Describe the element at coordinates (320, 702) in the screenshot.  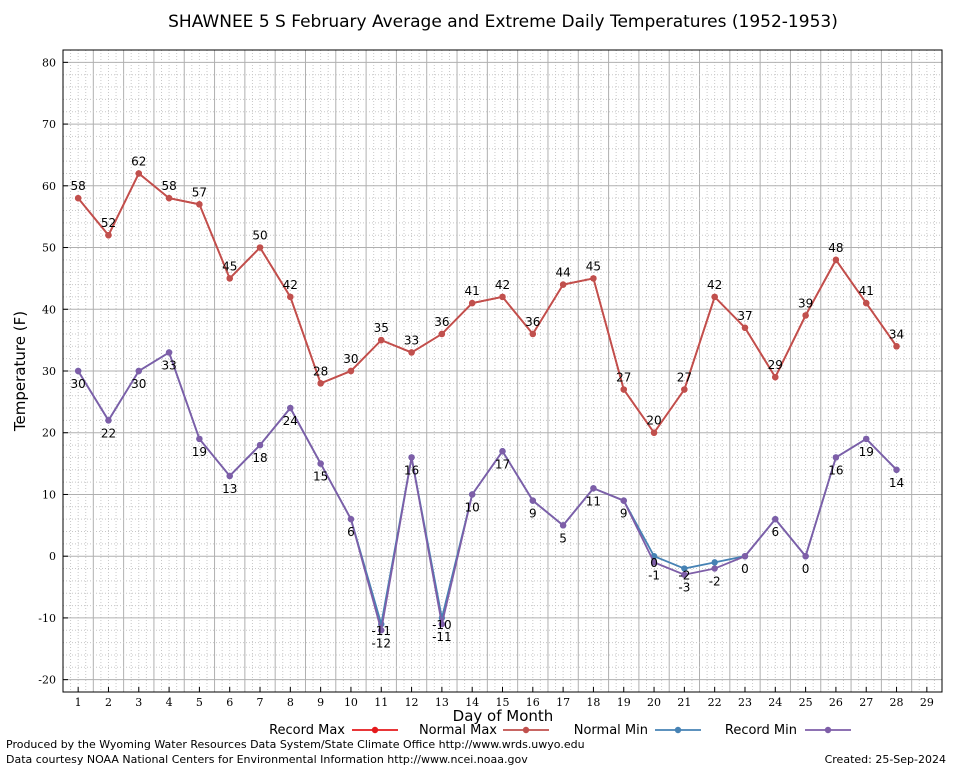
I see `x-tick-label: 9` at that location.